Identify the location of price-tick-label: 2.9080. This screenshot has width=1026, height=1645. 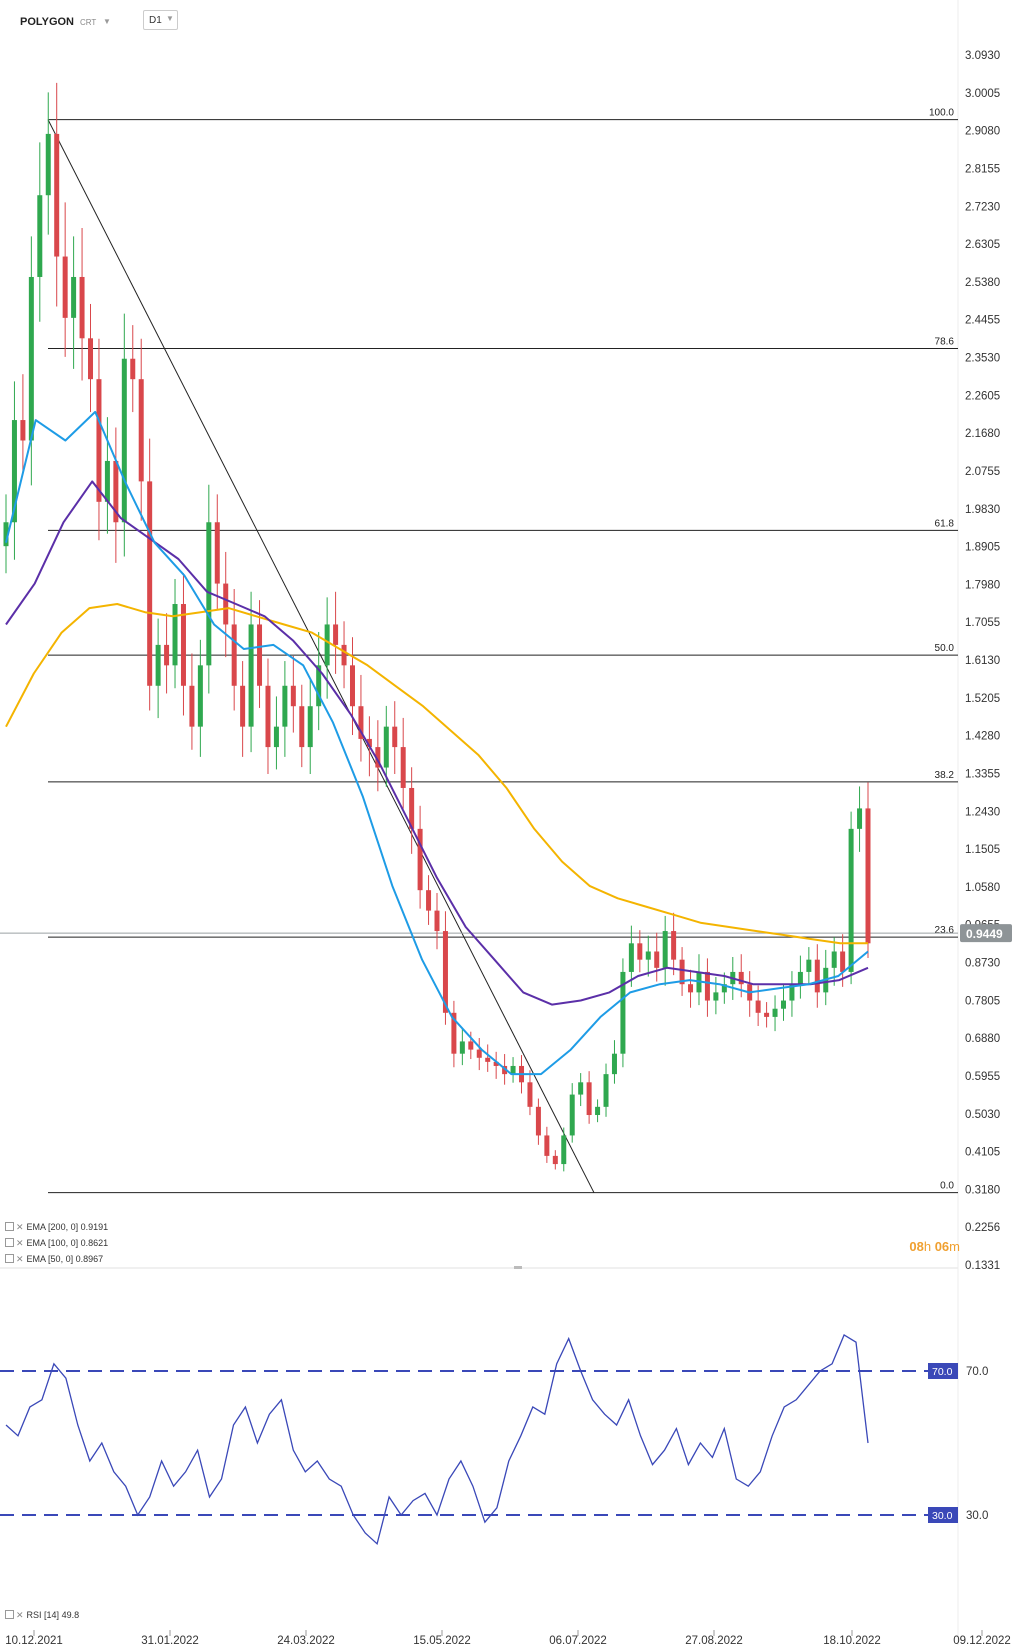
(982, 132).